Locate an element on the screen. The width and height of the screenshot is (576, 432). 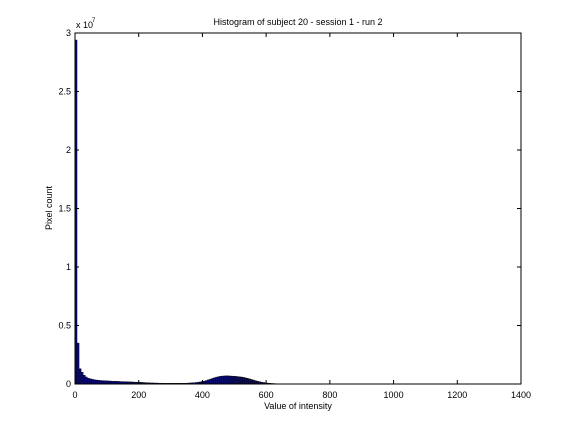
y-tick-label: 1.5 is located at coordinates (64, 209).